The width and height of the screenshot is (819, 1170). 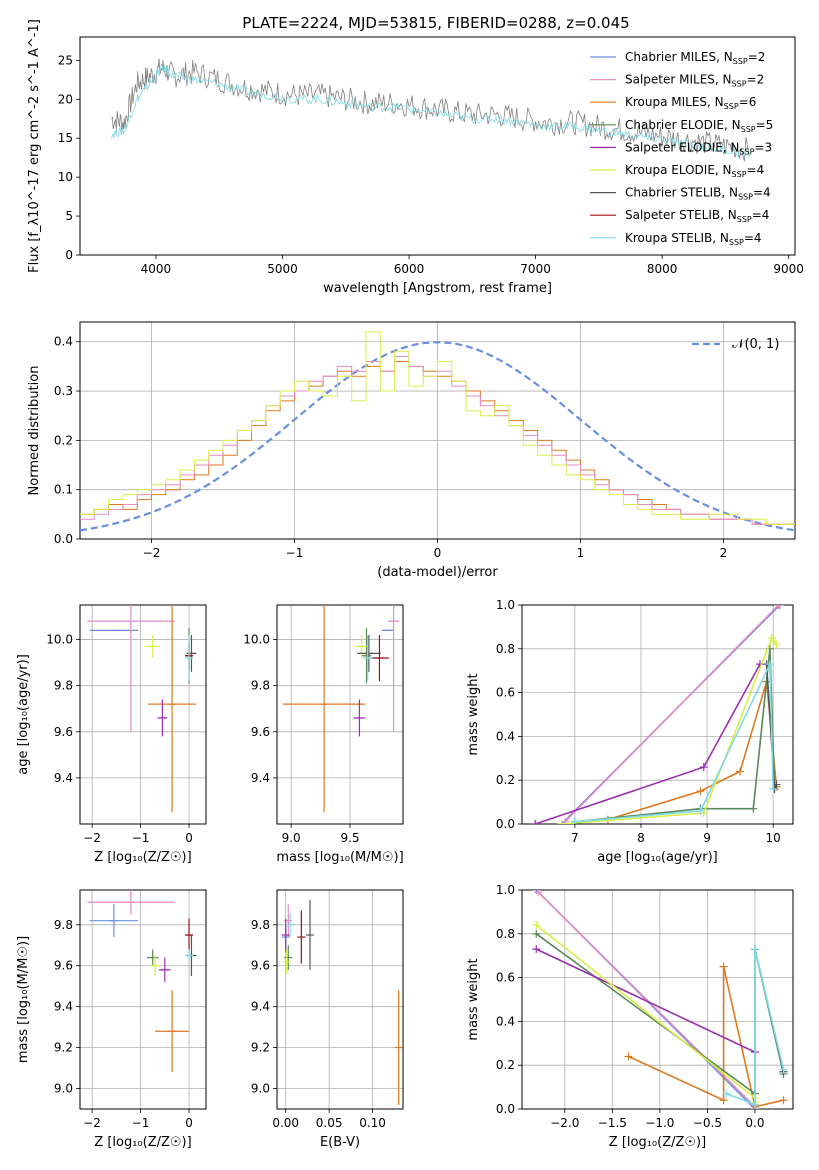 What do you see at coordinates (693, 239) in the screenshot?
I see `legend-label: Kroupa STELIB, NSSP=4` at bounding box center [693, 239].